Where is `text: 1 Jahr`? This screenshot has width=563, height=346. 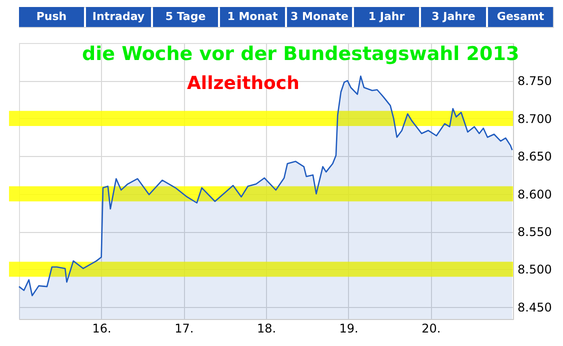
text: 1 Jahr is located at coordinates (387, 16).